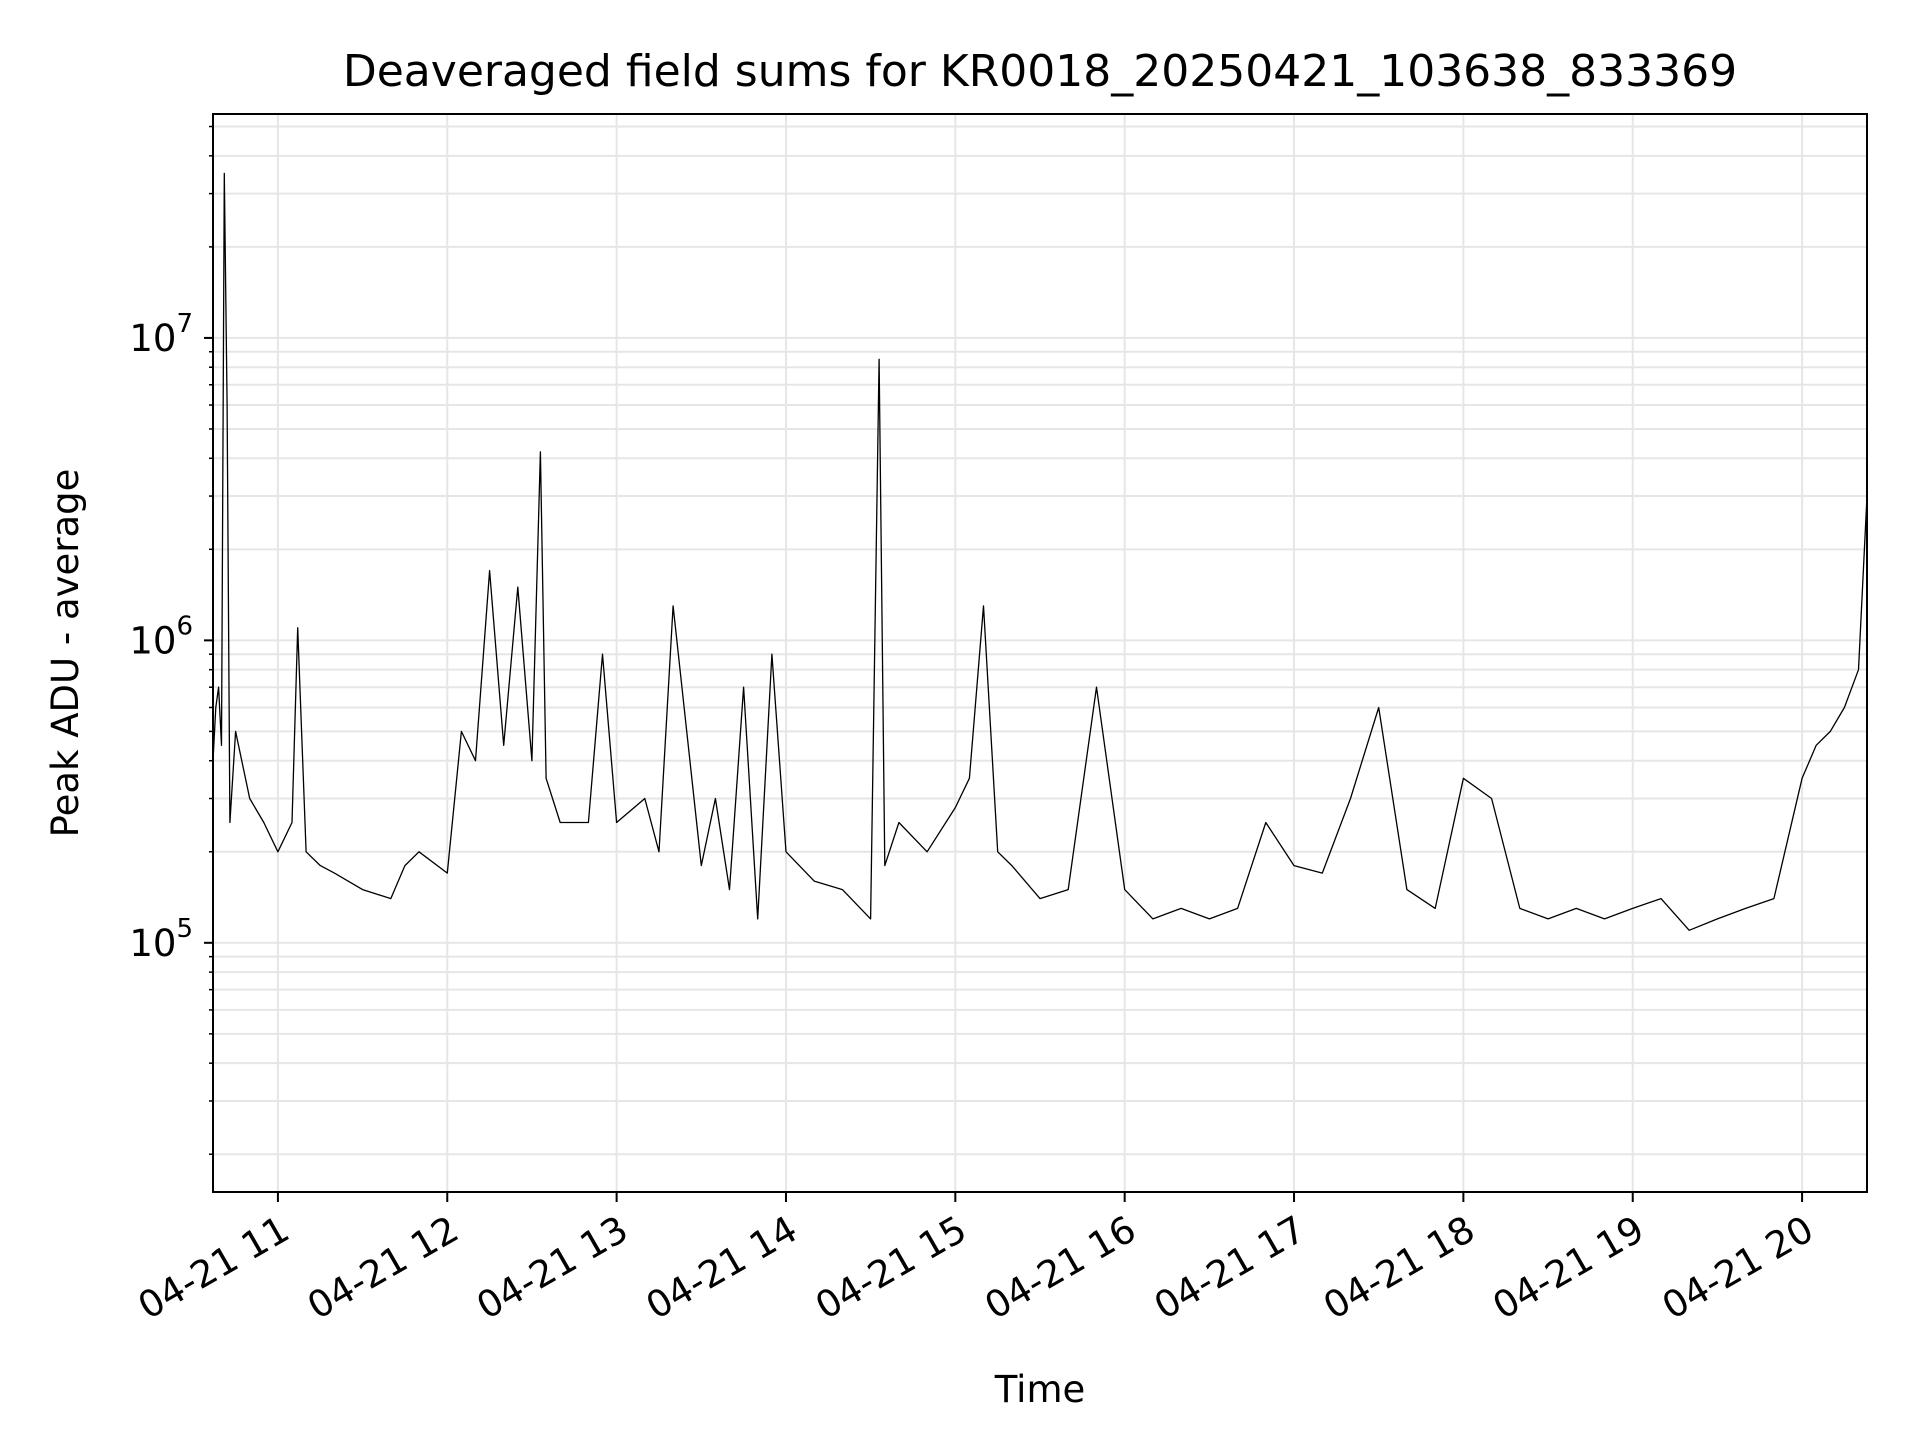 The image size is (1920, 1440). Describe the element at coordinates (1040, 1389) in the screenshot. I see `x-axis-label: Time` at that location.